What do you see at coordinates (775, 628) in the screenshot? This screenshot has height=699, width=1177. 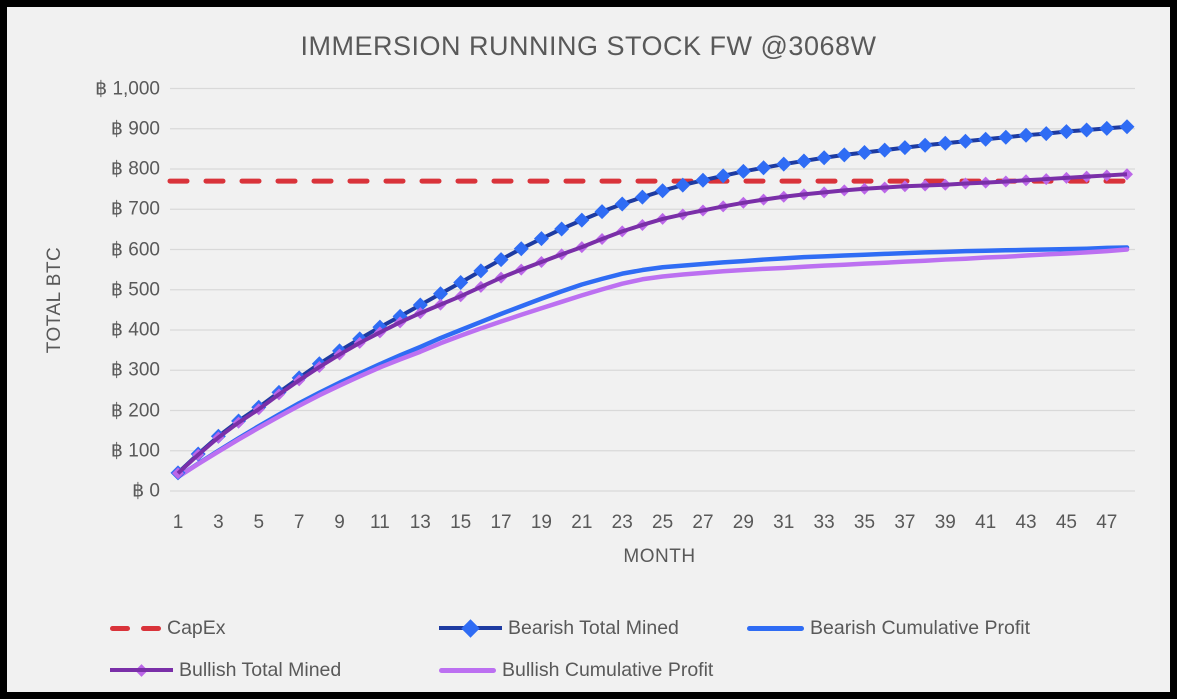 I see `bearish-cumulative-profit-swatch` at bounding box center [775, 628].